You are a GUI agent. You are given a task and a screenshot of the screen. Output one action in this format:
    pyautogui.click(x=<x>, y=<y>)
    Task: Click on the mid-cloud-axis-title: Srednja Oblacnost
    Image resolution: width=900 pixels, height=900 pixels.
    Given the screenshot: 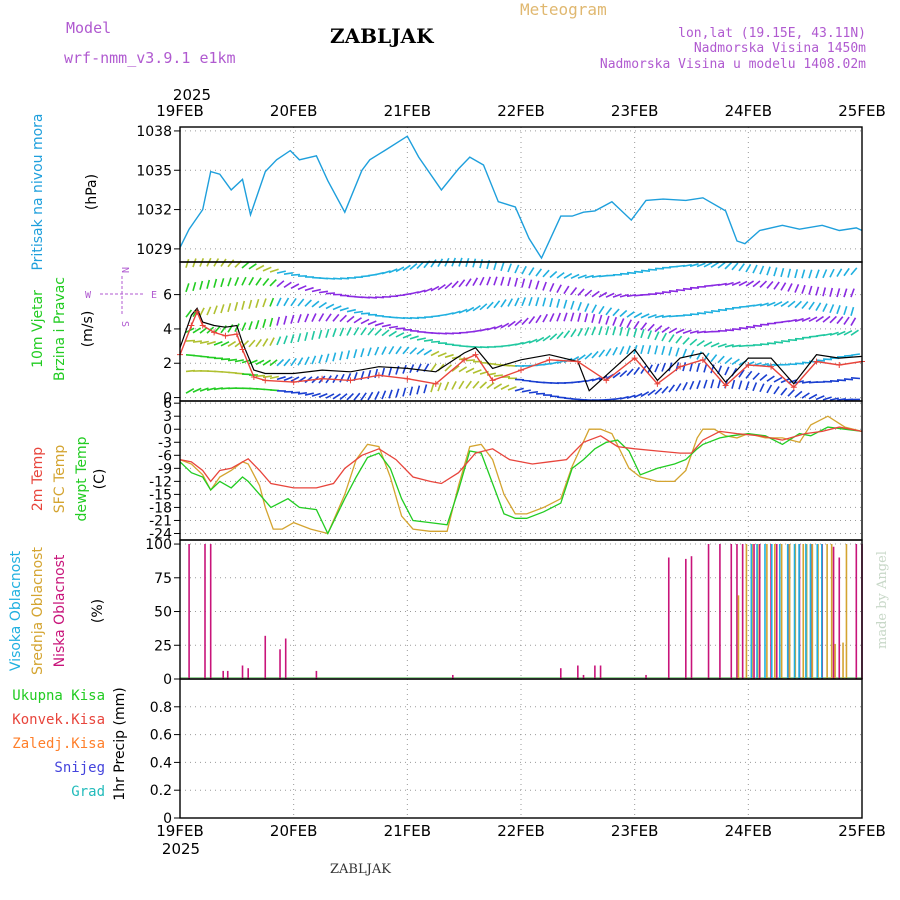 What is the action you would take?
    pyautogui.click(x=38, y=611)
    